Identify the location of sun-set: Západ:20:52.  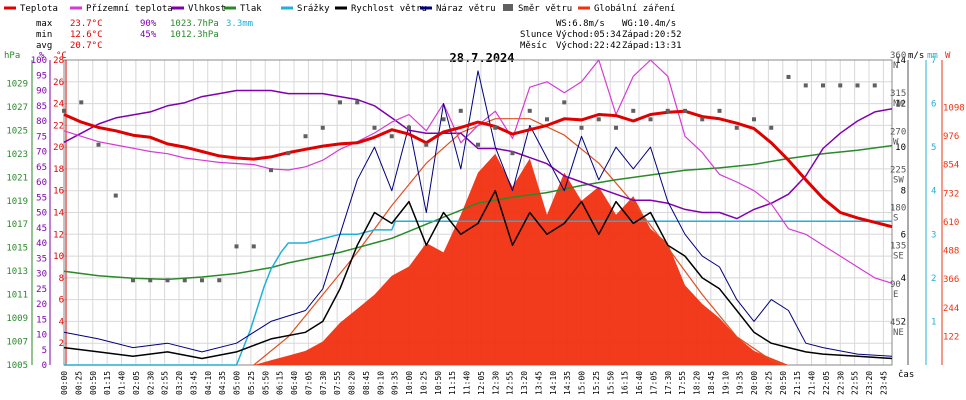
(652, 35).